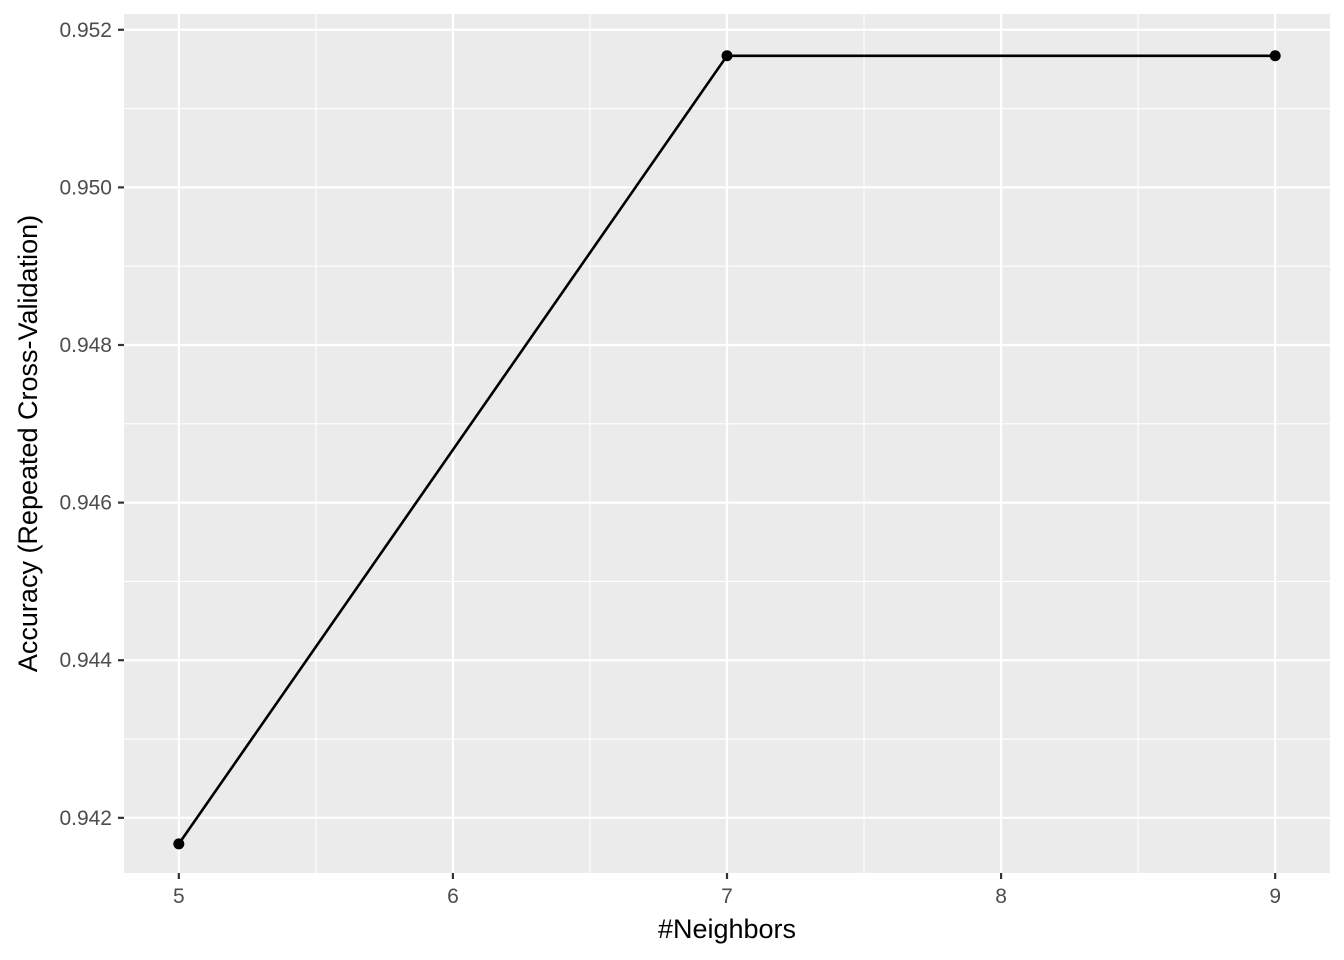 The height and width of the screenshot is (960, 1344). I want to click on y-tick-label: 0.952, so click(85, 30).